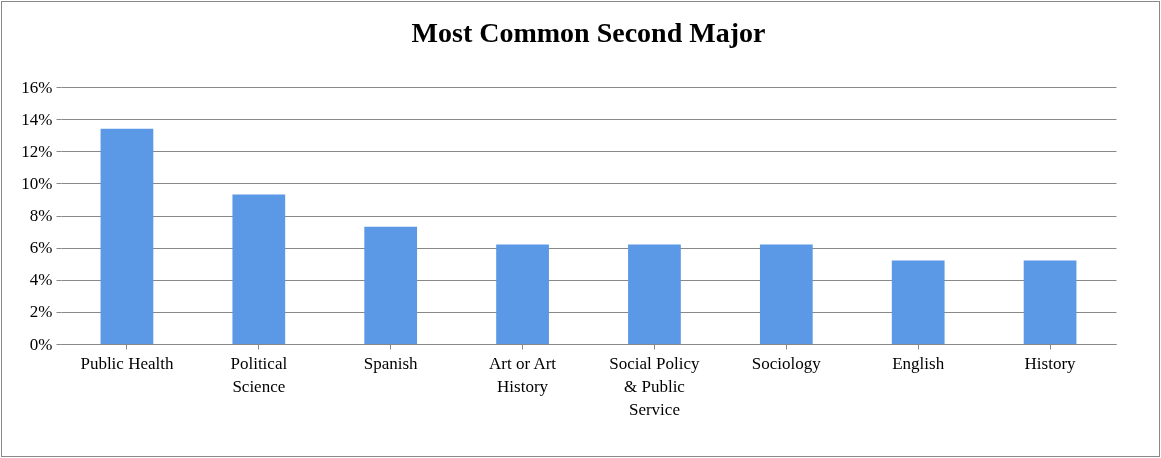 This screenshot has height=458, width=1161. I want to click on x-tick-label: Public Health, so click(127, 363).